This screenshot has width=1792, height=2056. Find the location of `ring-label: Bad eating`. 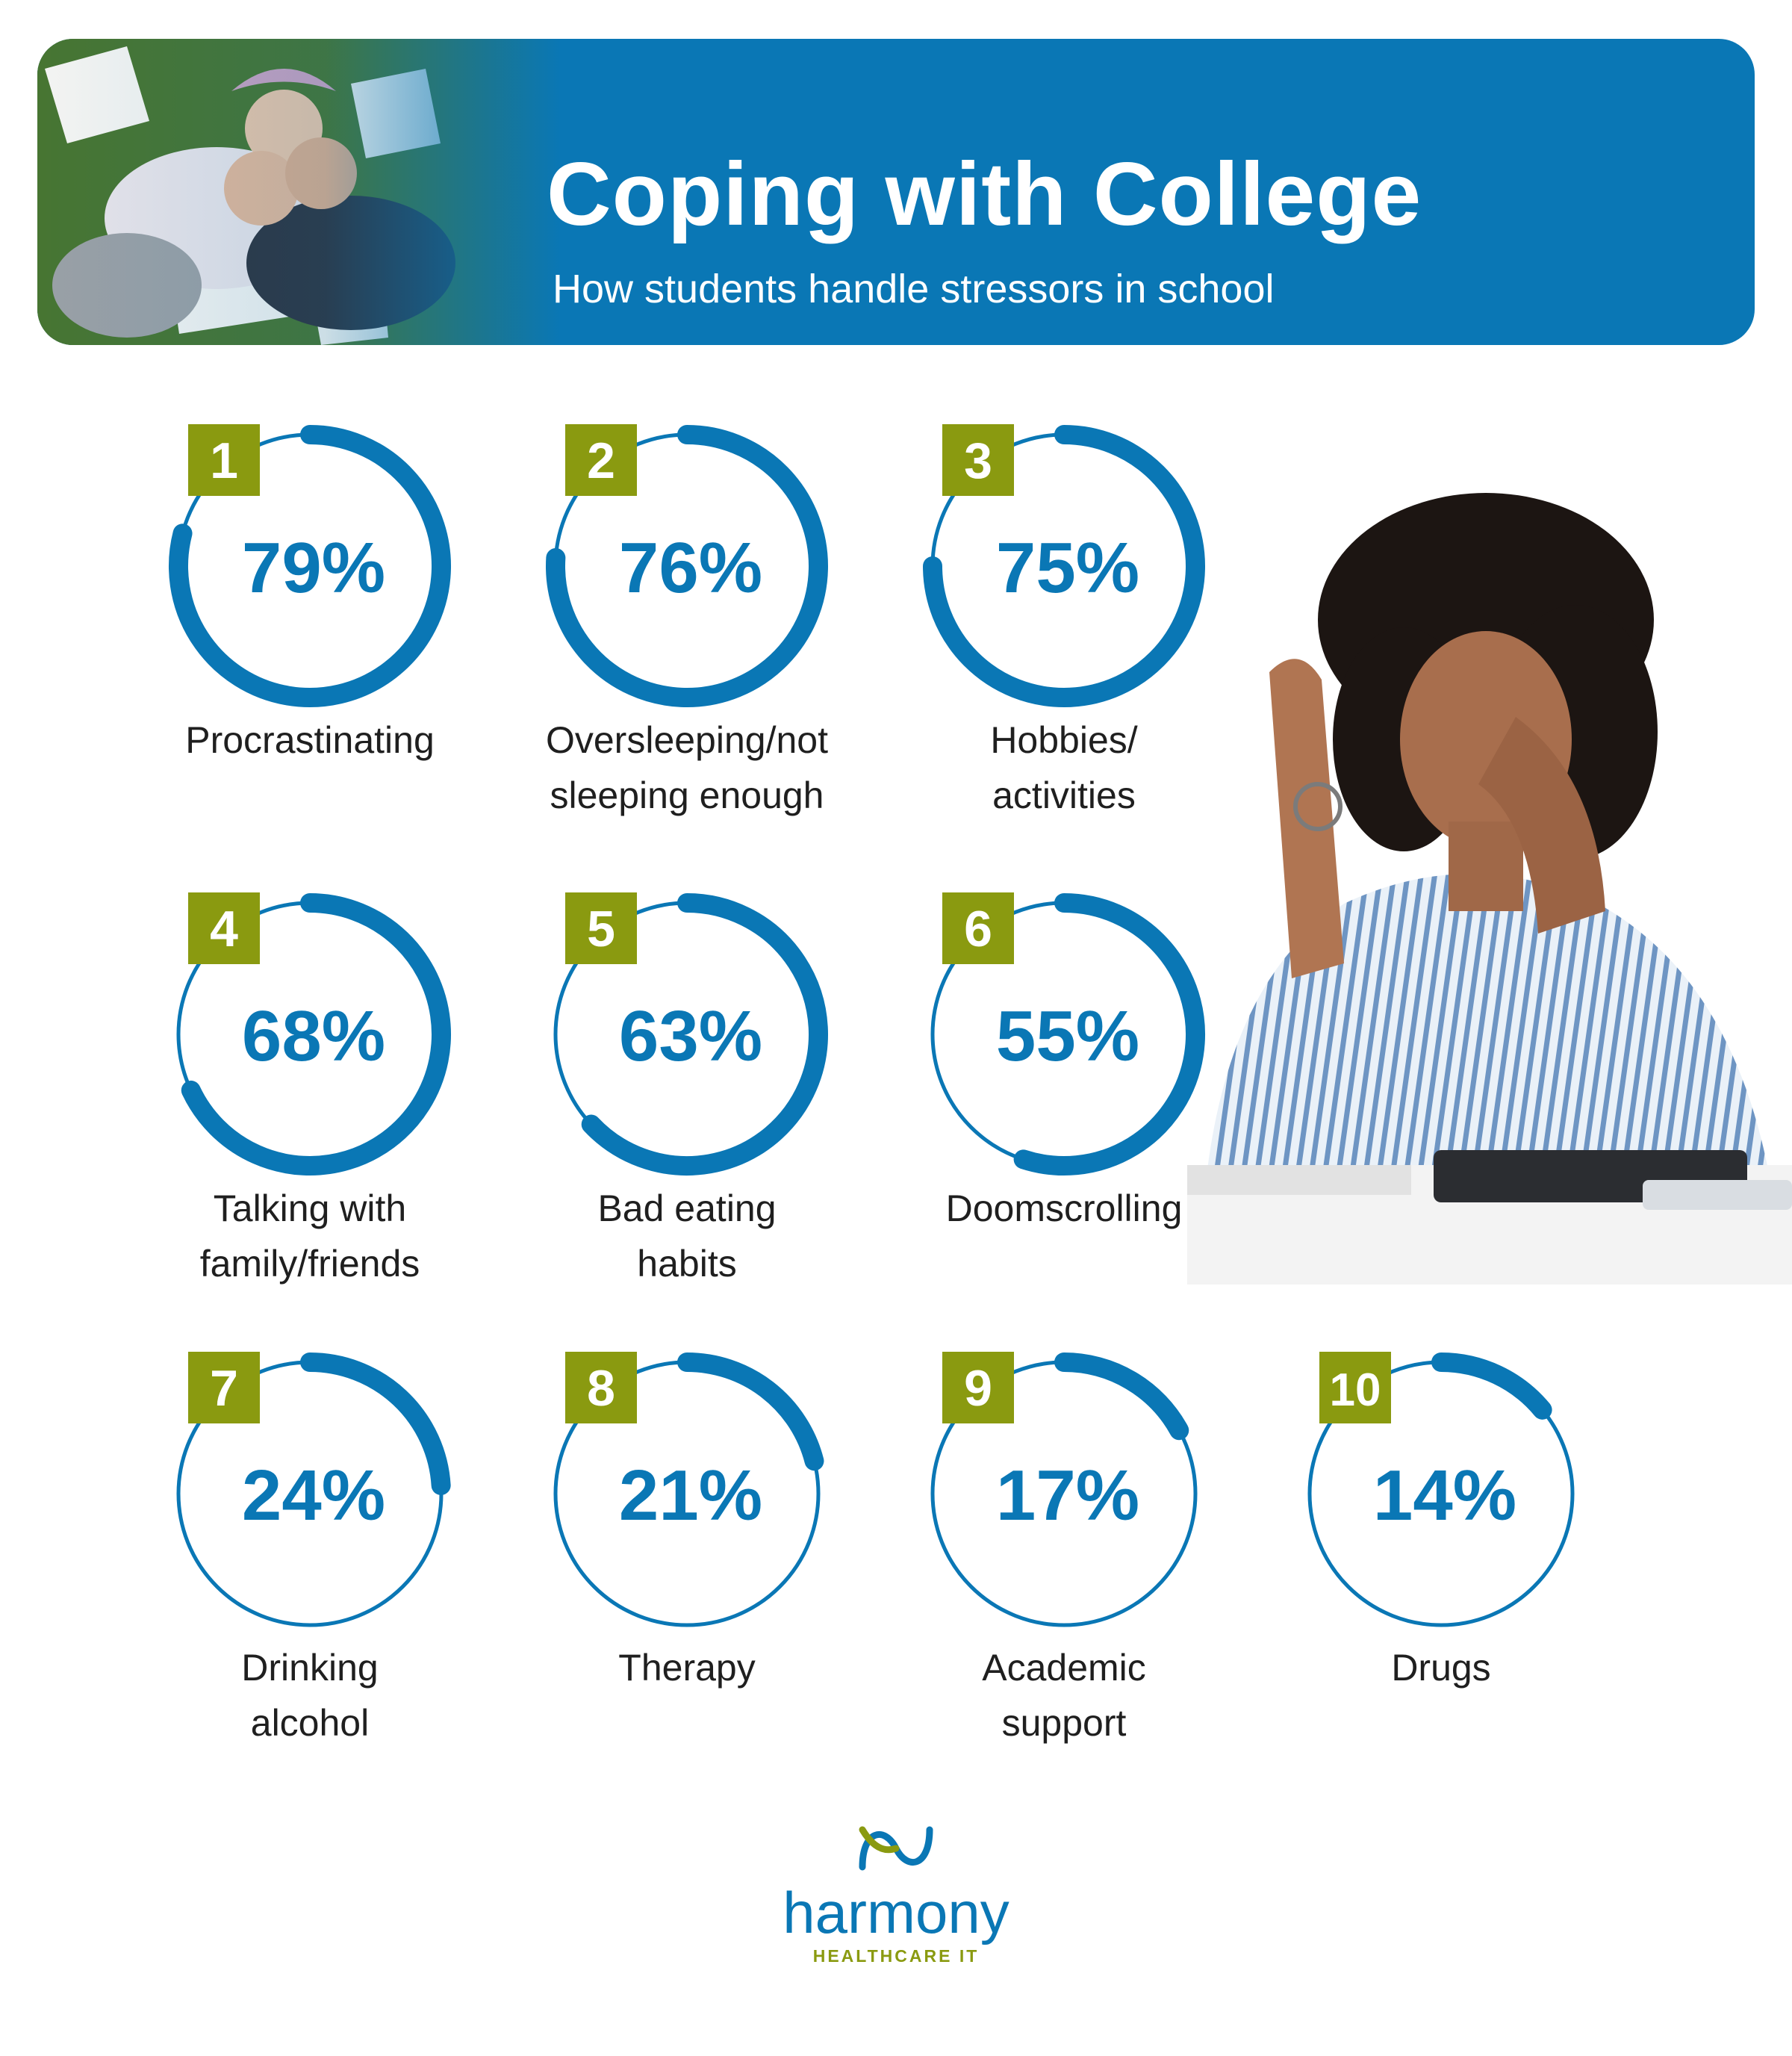

ring-label: Bad eating is located at coordinates (686, 1208).